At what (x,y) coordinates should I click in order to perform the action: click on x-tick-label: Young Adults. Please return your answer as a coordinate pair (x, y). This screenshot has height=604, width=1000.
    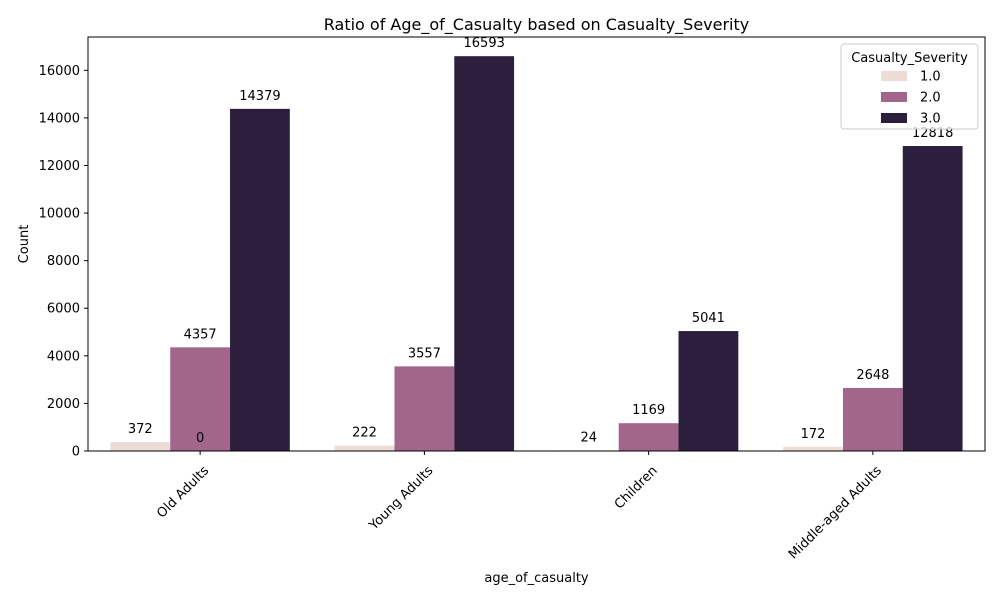
    Looking at the image, I should click on (401, 498).